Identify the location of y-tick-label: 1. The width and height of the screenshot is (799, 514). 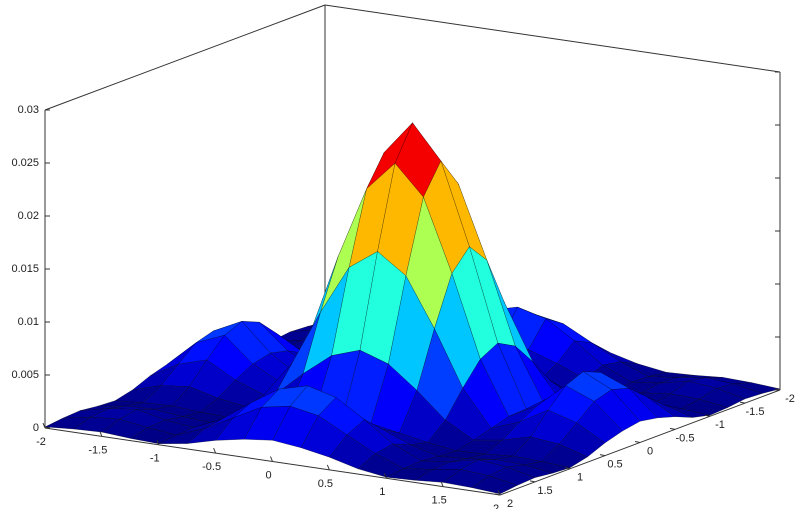
(580, 478).